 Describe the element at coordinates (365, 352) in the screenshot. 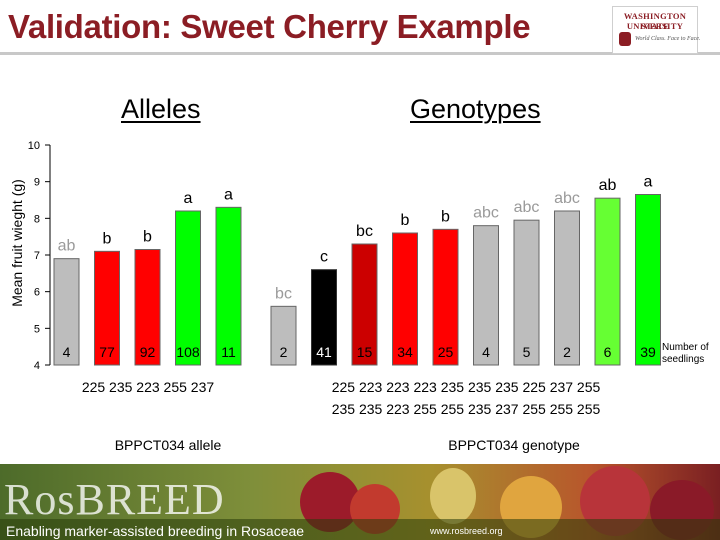

I see `sample-count-label: 15` at that location.